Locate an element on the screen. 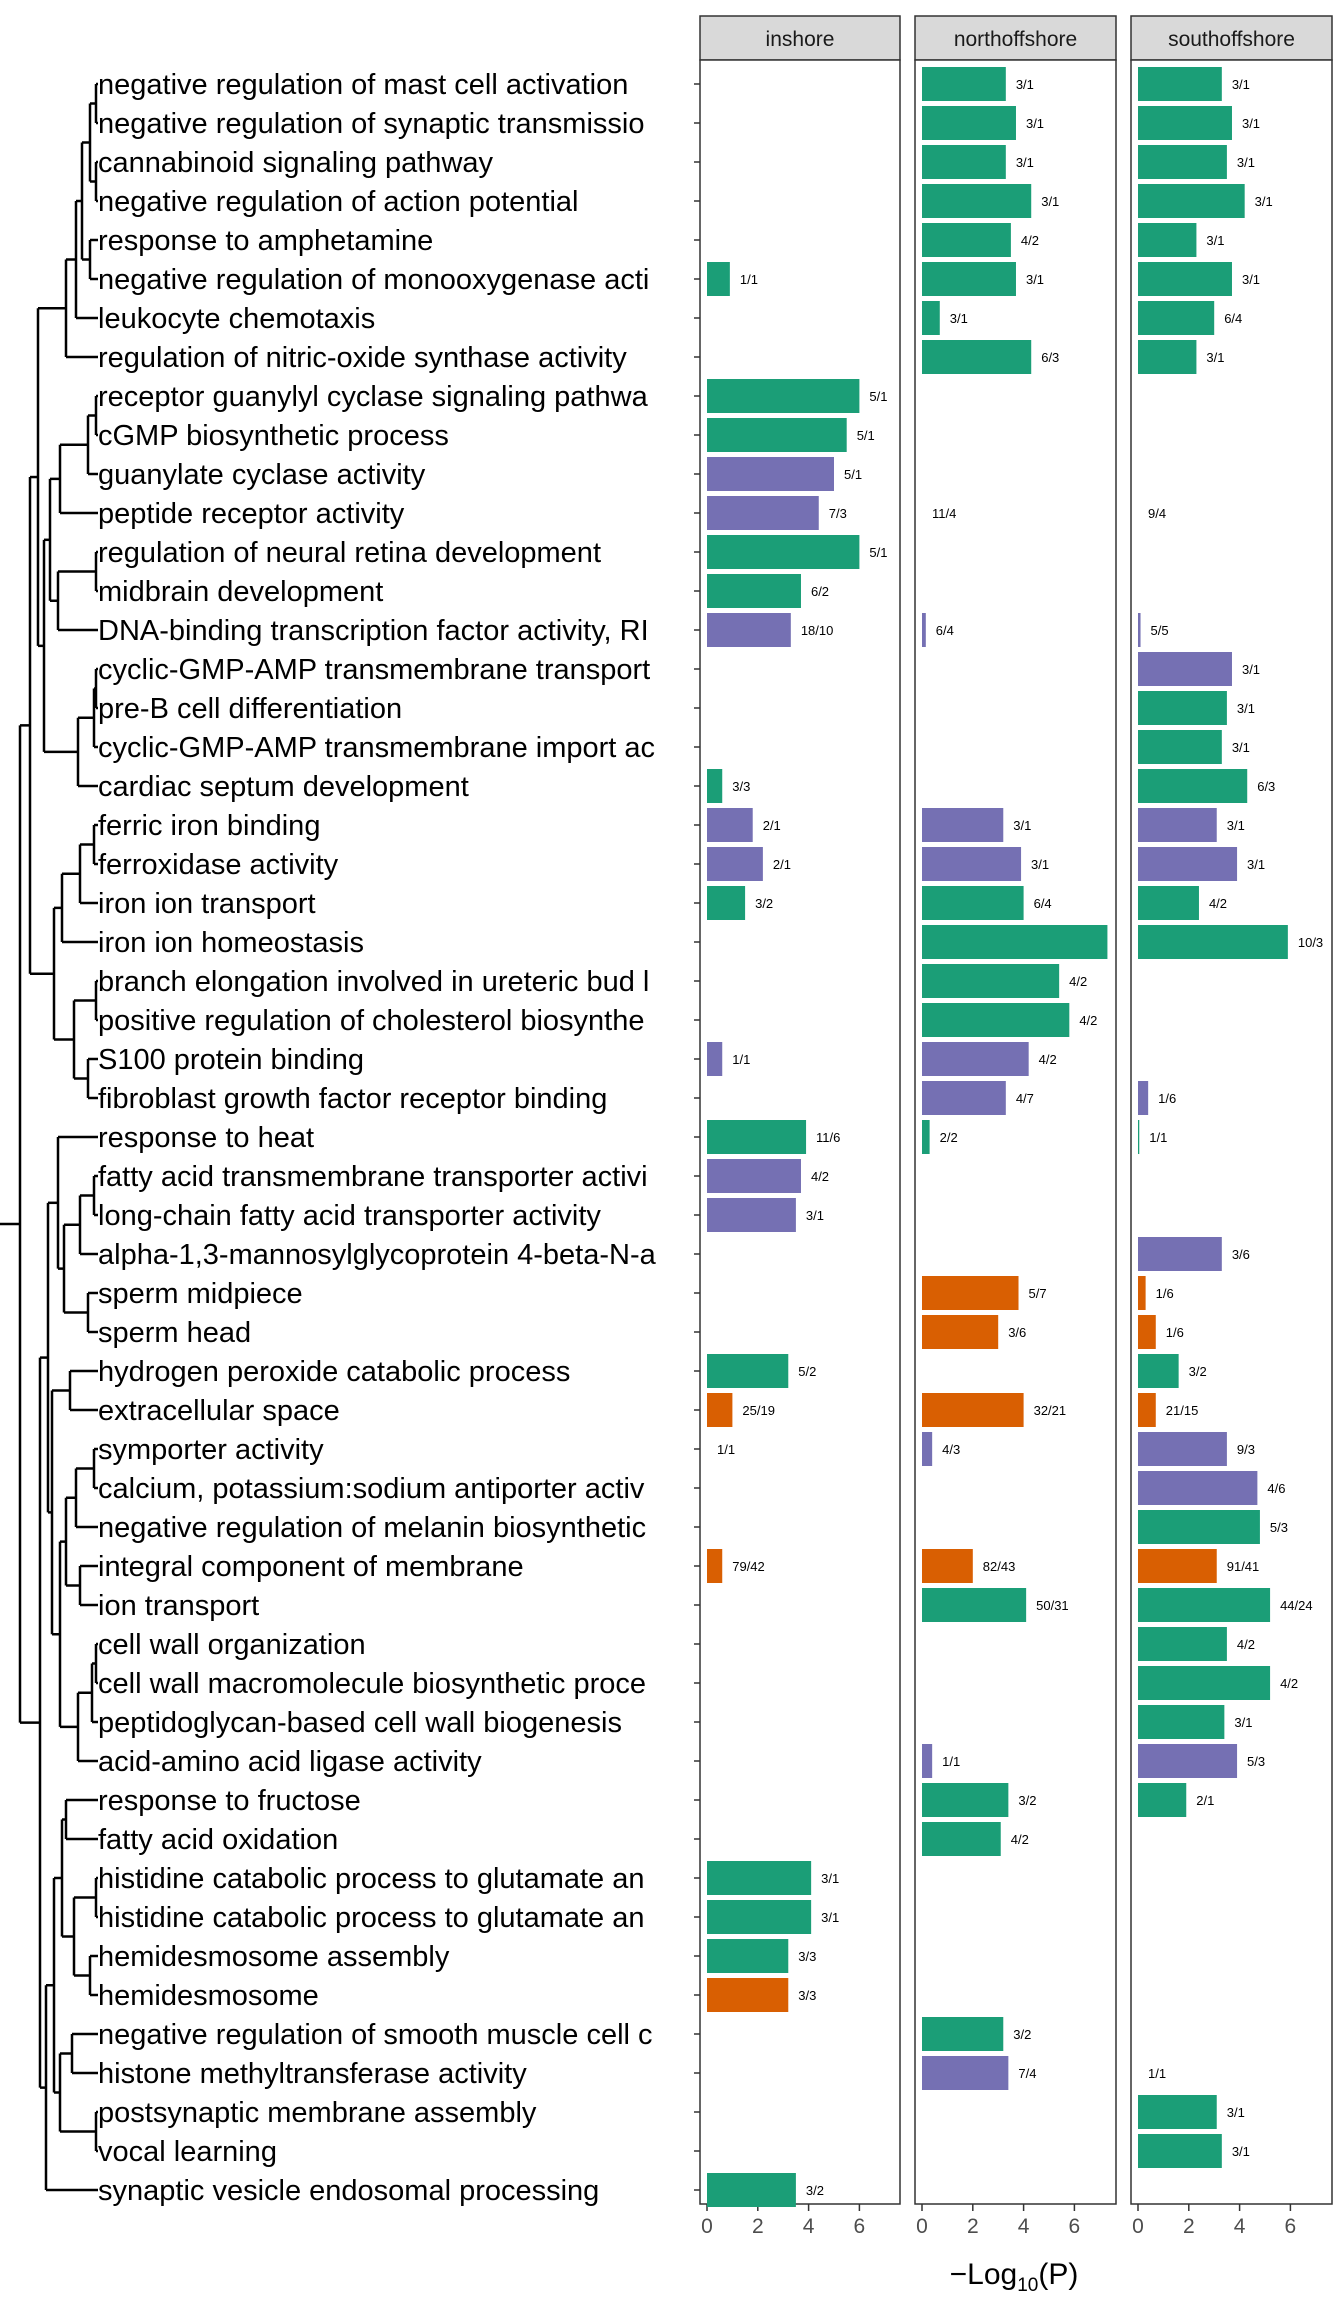  dendrogram is located at coordinates (49, 1137).